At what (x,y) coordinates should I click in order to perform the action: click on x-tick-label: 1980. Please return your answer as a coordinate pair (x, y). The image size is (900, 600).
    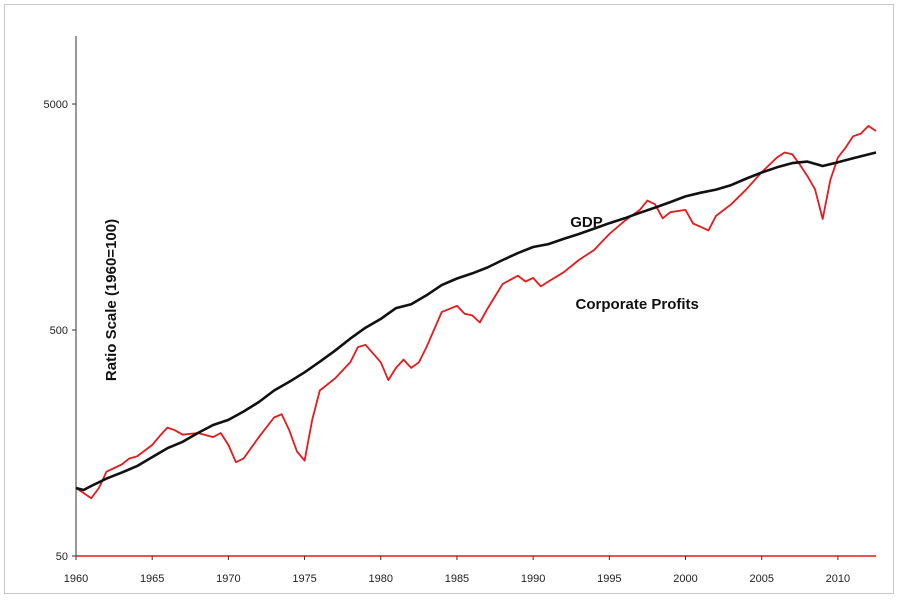
    Looking at the image, I should click on (381, 579).